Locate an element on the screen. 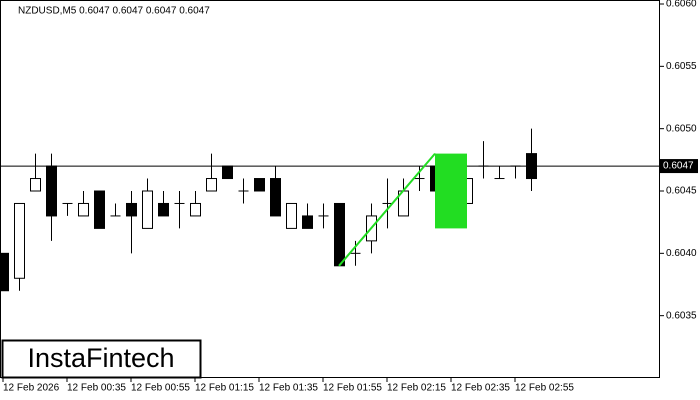 This screenshot has width=700, height=400. current-price-box is located at coordinates (679, 166).